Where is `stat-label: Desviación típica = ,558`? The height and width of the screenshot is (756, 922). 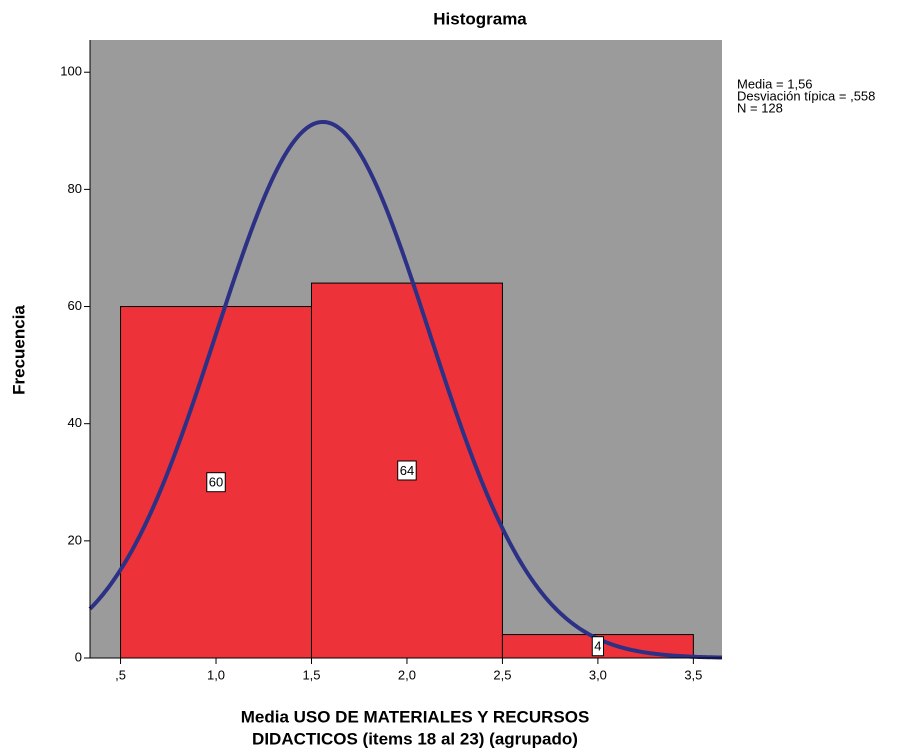 stat-label: Desviación típica = ,558 is located at coordinates (806, 95).